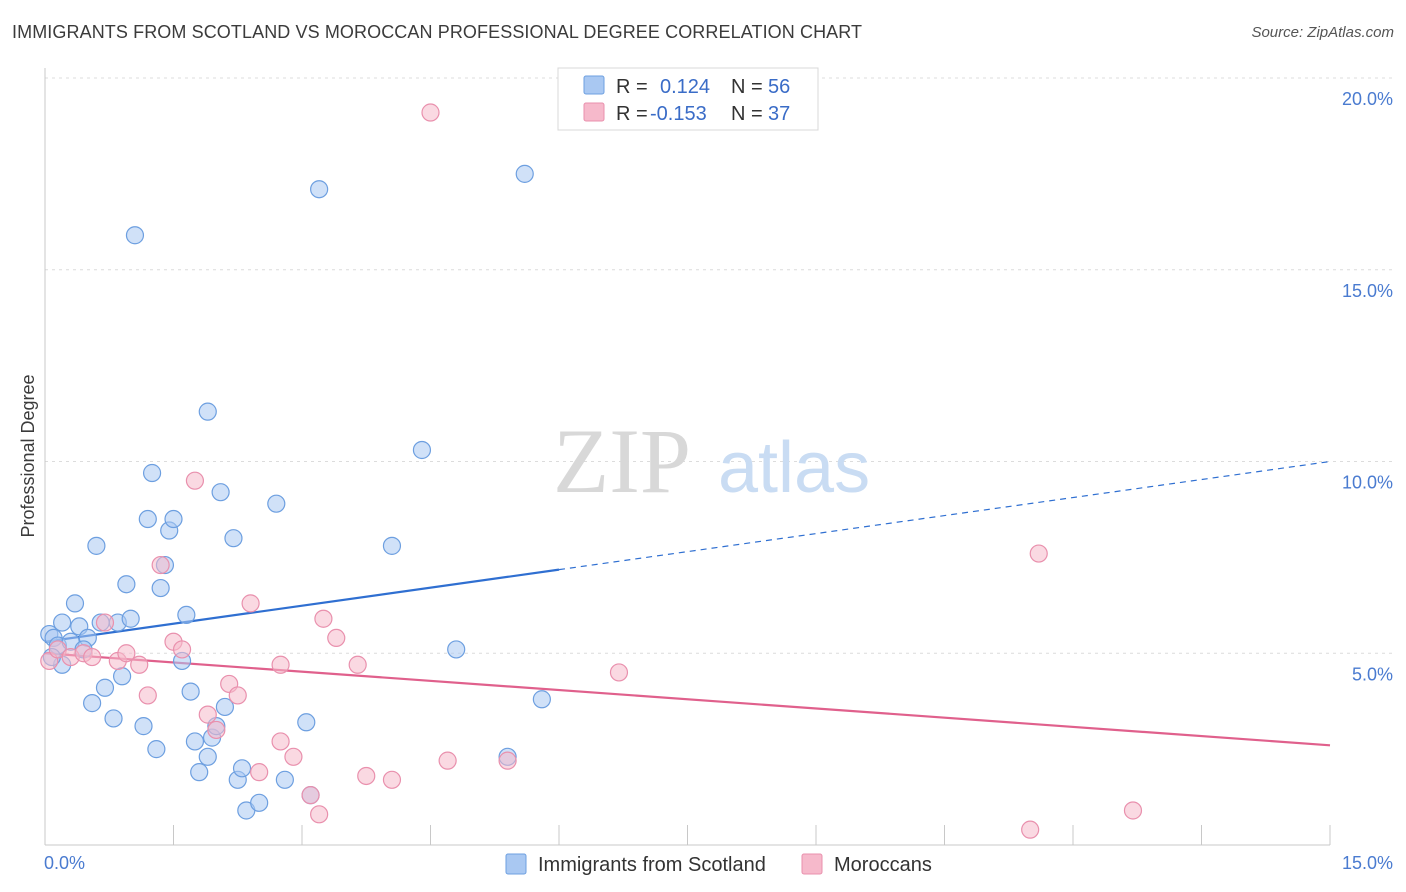 This screenshot has width=1406, height=892. What do you see at coordinates (302, 605) in the screenshot?
I see `trend-line-scotland` at bounding box center [302, 605].